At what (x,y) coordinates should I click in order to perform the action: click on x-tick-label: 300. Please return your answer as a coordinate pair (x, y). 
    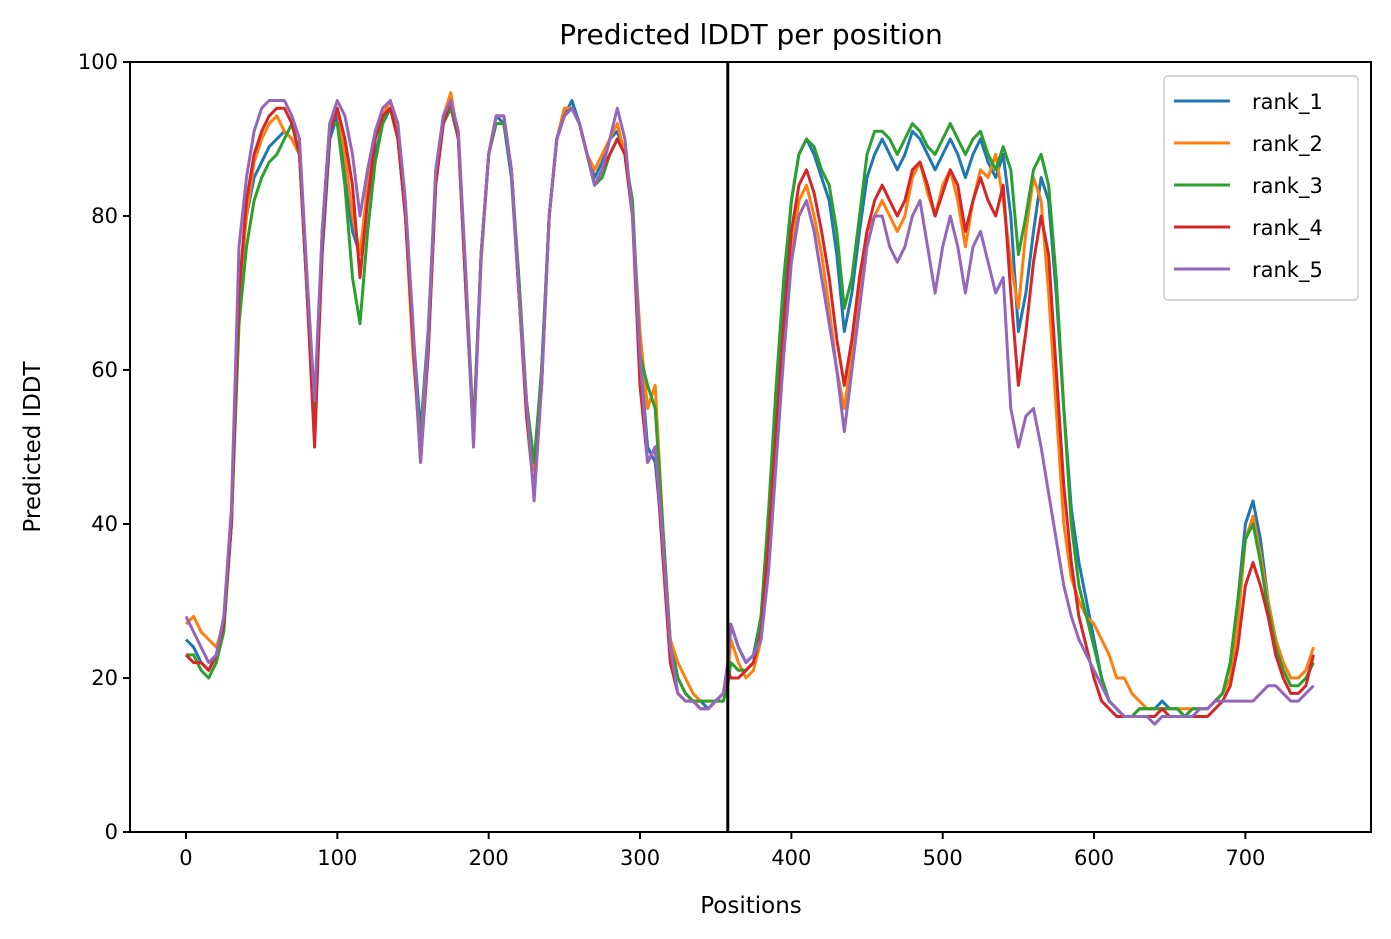
    Looking at the image, I should click on (640, 858).